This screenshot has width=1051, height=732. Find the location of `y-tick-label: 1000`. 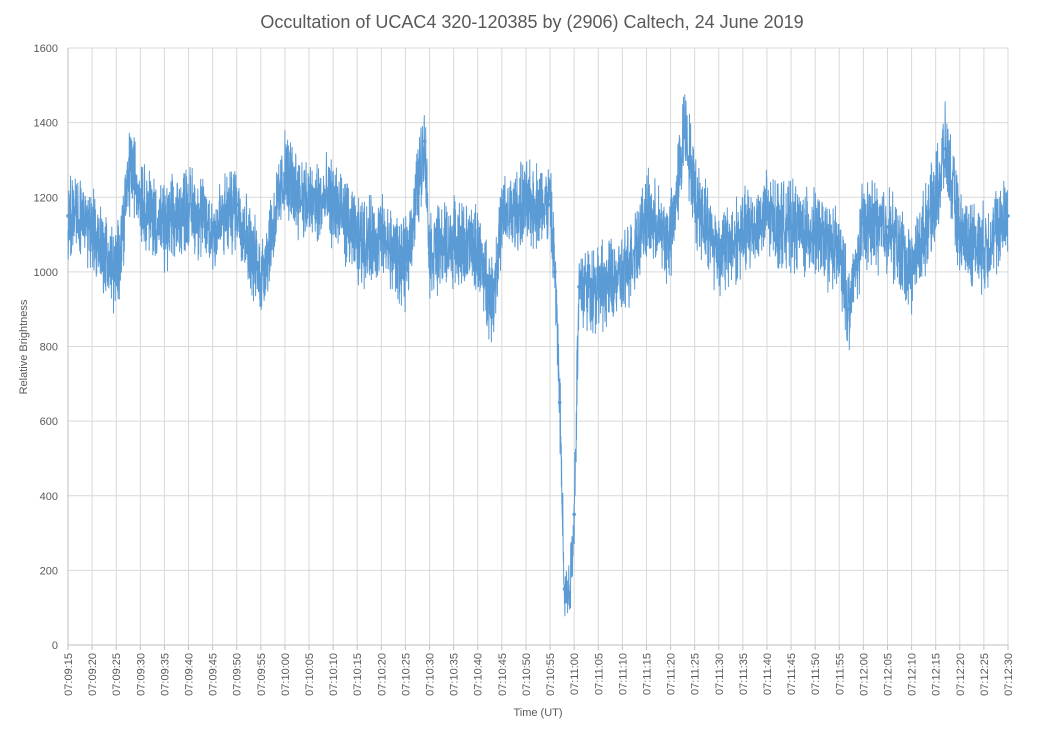

y-tick-label: 1000 is located at coordinates (46, 273).